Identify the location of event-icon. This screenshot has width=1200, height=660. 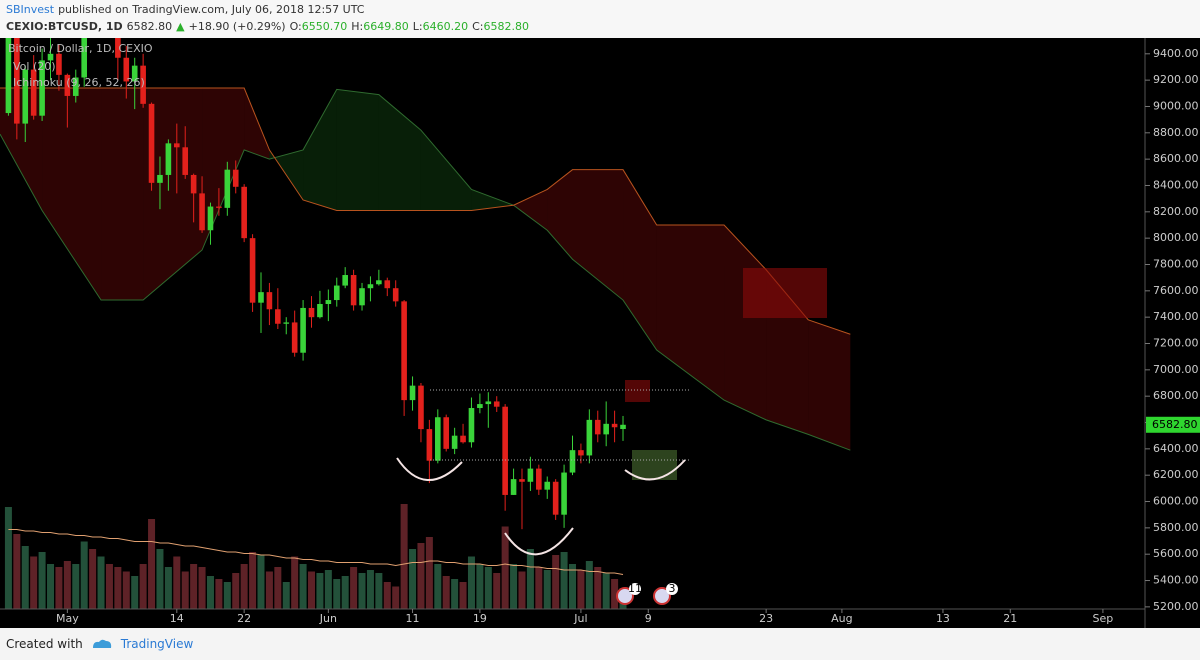
(662, 596).